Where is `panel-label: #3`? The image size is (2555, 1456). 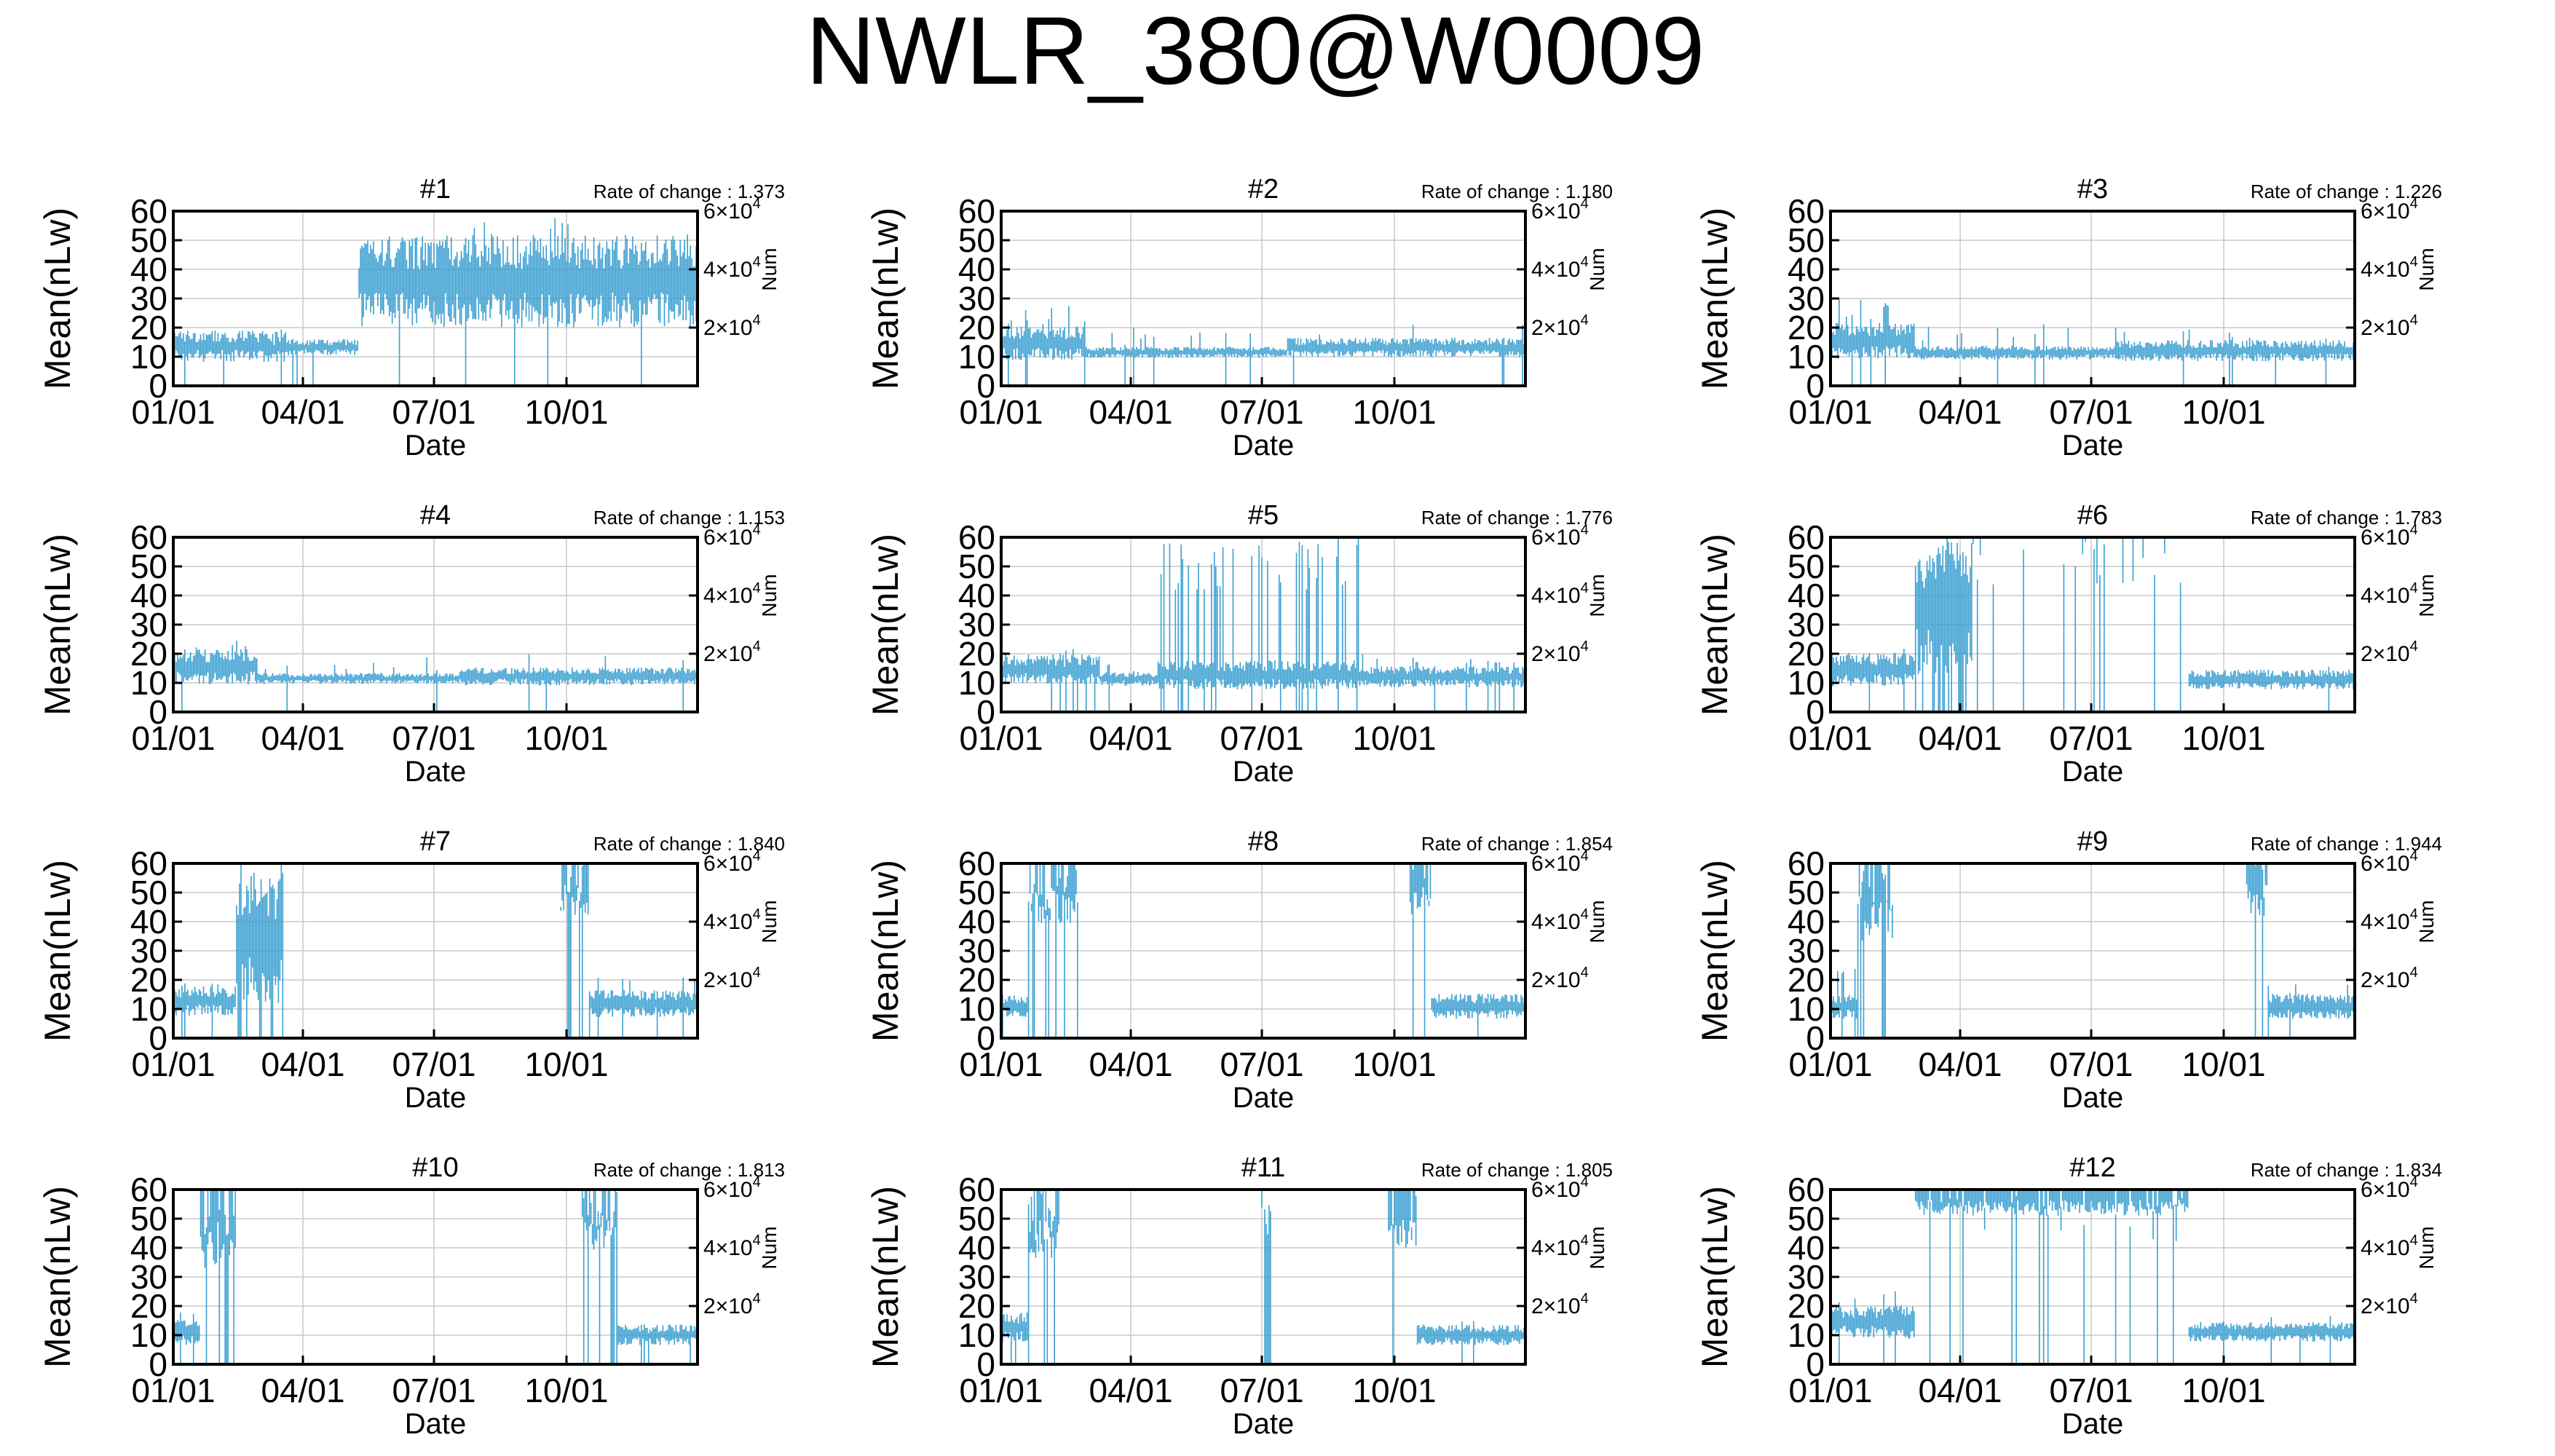
panel-label: #3 is located at coordinates (2092, 189).